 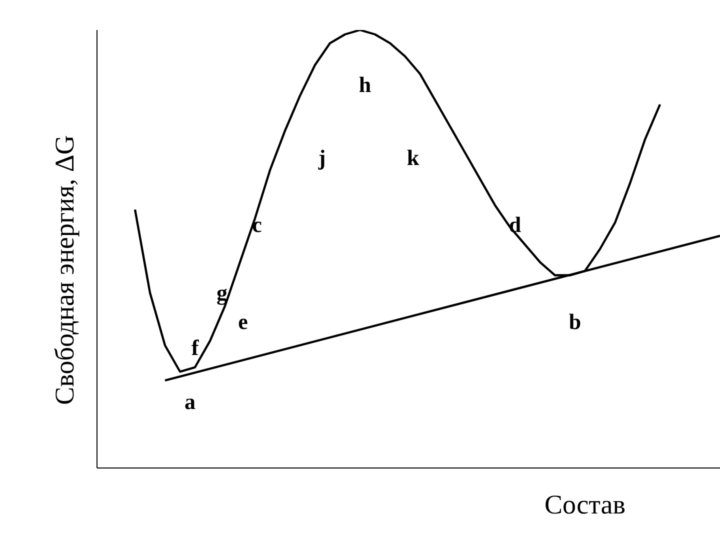 I want to click on y-axis-title: Свободная энергия, ΔG, so click(x=65, y=270).